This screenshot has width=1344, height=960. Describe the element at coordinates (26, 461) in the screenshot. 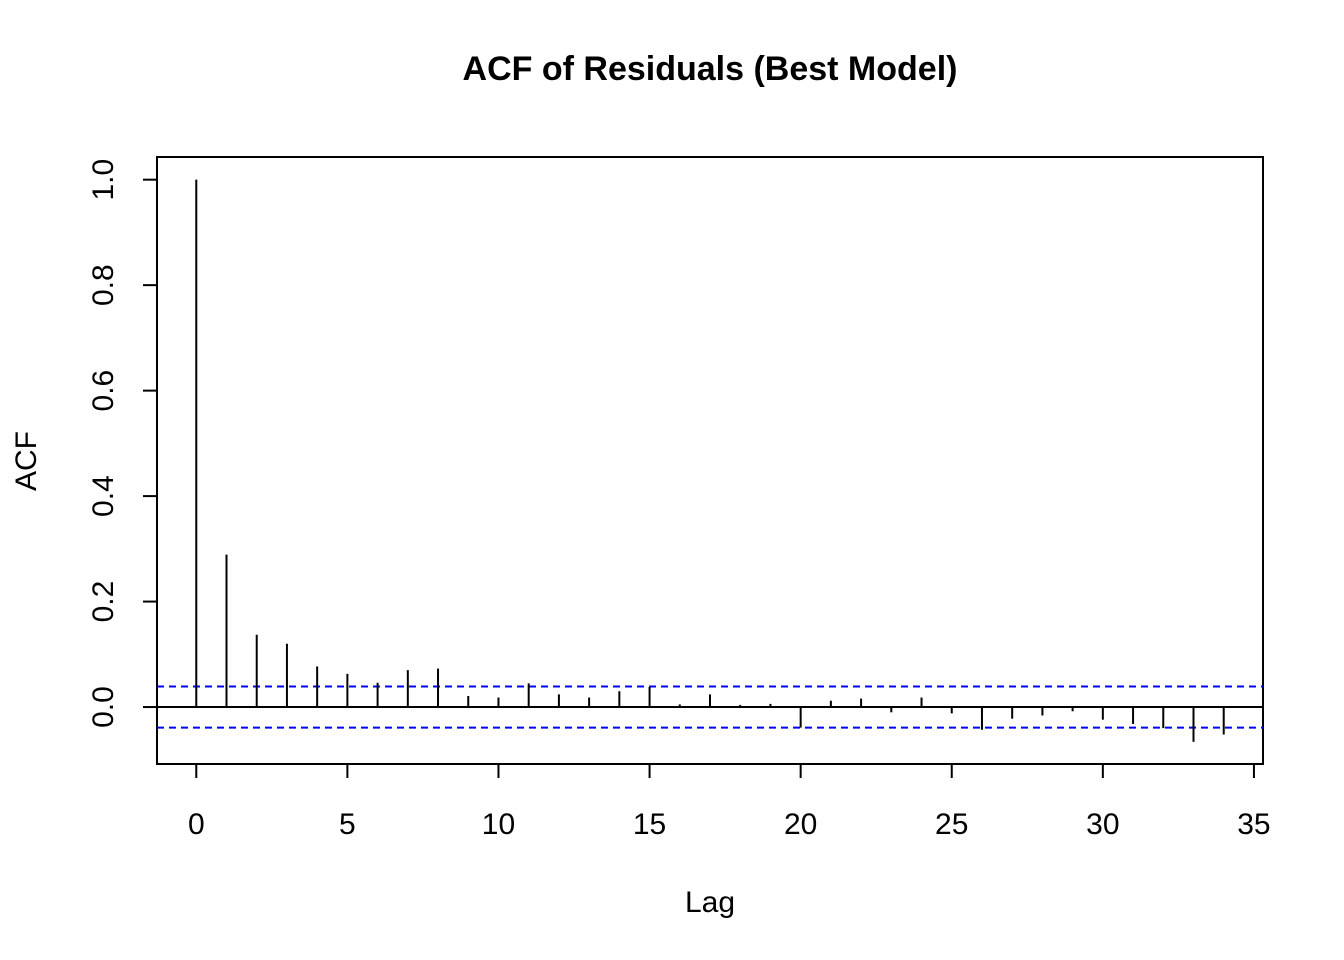

I see `y-axis-label: ACF` at that location.